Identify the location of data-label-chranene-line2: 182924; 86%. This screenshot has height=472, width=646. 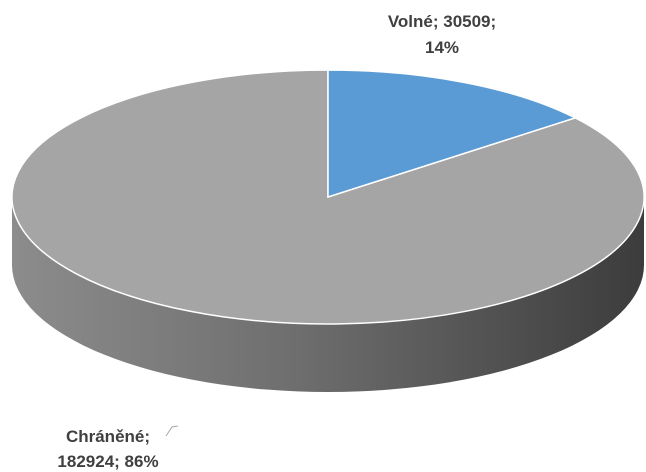
(107, 461).